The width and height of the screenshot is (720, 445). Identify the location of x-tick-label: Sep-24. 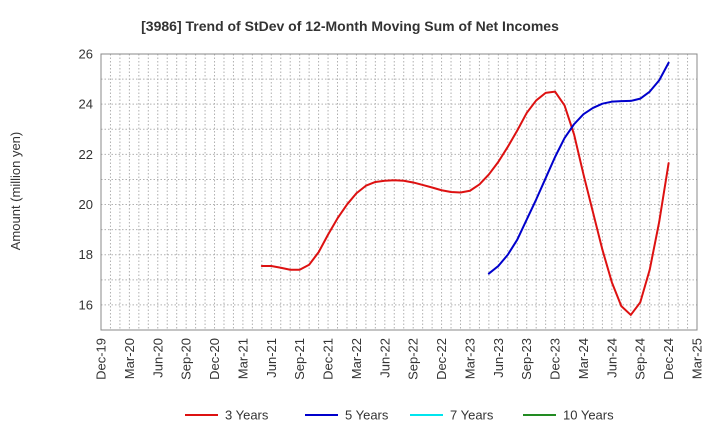
(640, 359).